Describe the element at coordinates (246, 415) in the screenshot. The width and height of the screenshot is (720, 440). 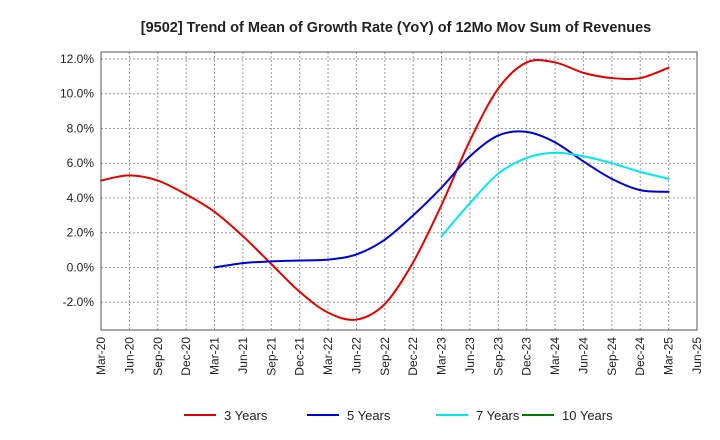
I see `legend-label-3-years: 3 Years` at that location.